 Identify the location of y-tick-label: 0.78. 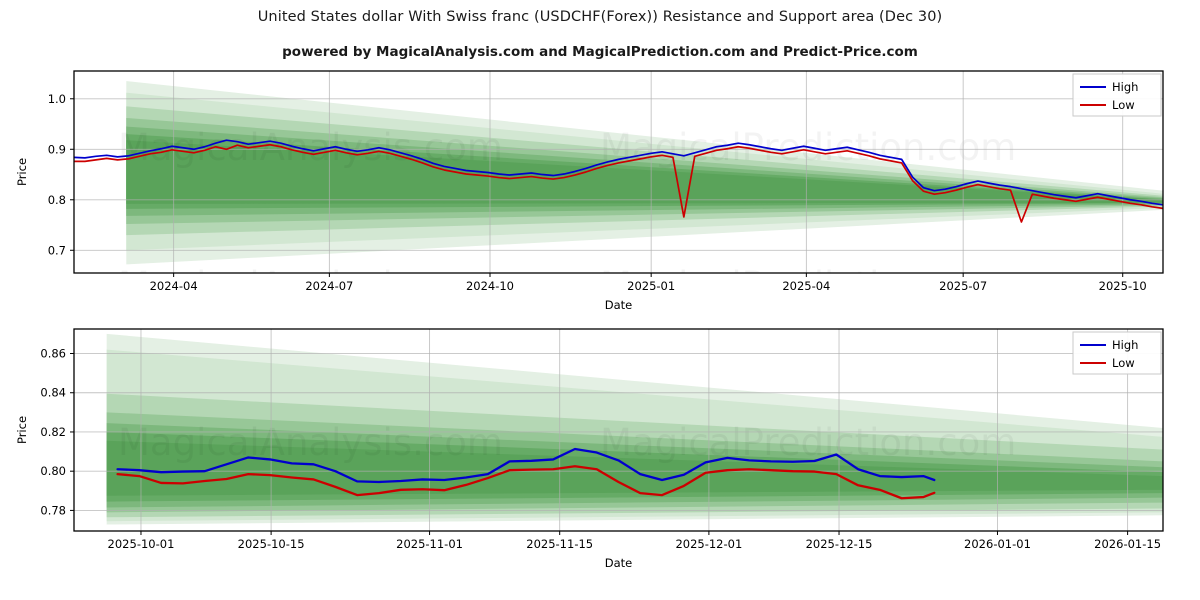
(53, 510).